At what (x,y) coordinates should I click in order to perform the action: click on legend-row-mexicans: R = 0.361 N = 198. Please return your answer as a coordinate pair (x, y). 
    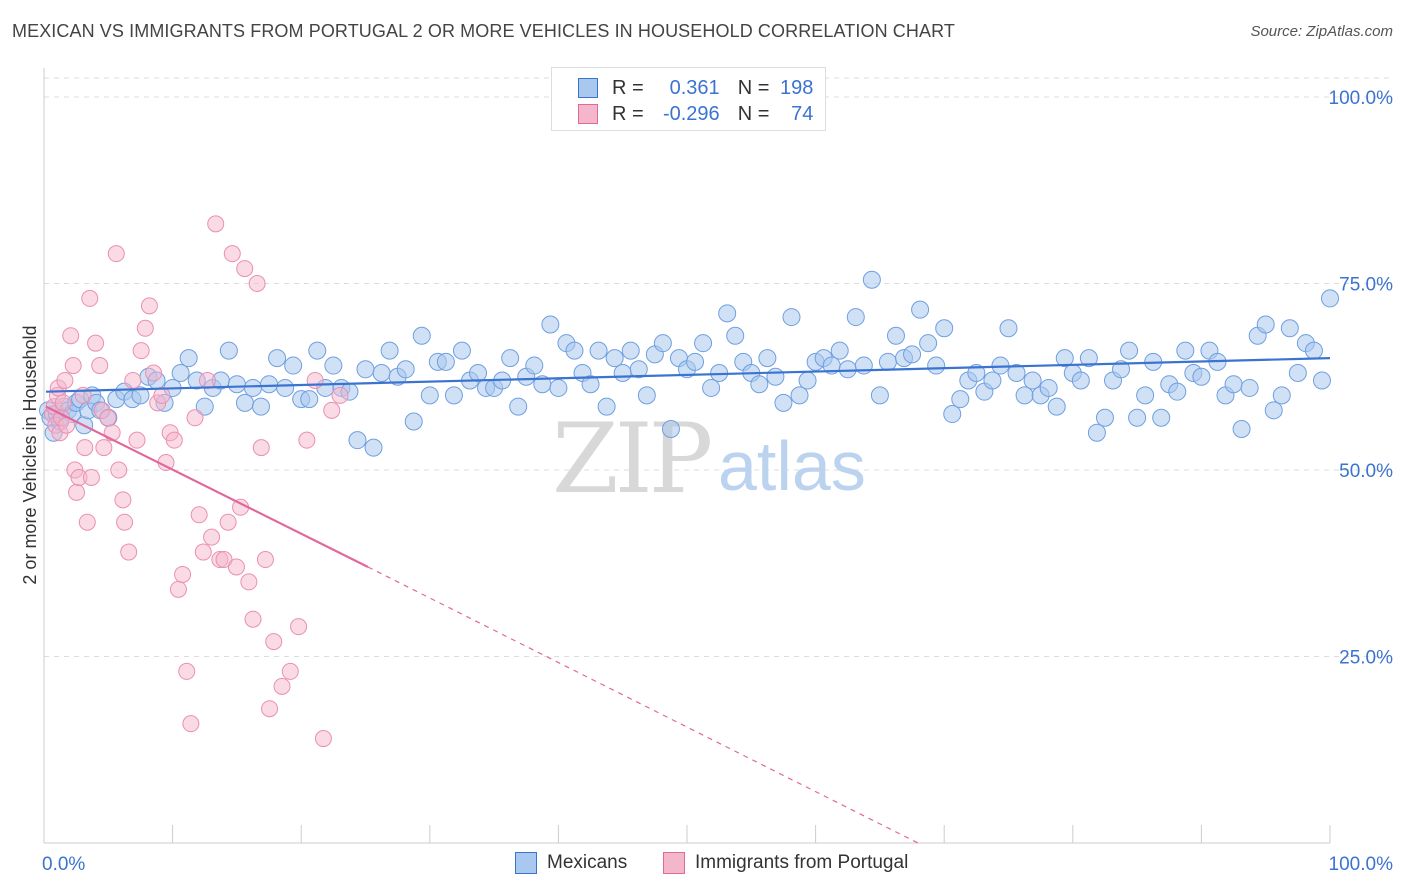
    Looking at the image, I should click on (695, 88).